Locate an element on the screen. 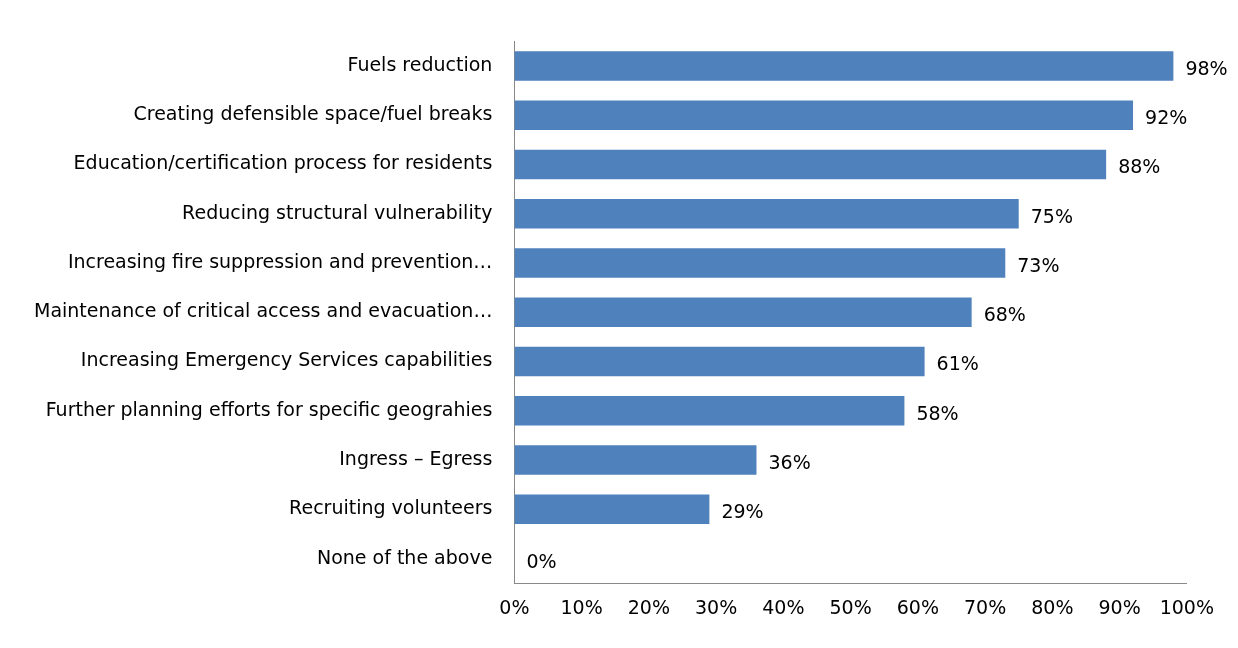 The image size is (1238, 648). x-tick-label: 50% is located at coordinates (850, 606).